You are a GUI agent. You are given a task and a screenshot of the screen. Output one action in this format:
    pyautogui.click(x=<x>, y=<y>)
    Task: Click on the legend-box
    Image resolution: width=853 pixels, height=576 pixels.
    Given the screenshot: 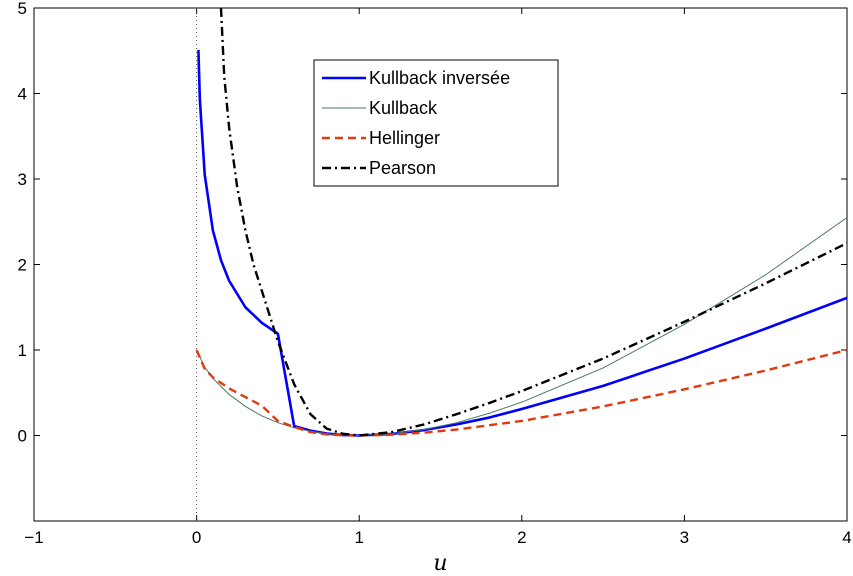 What is the action you would take?
    pyautogui.click(x=436, y=123)
    